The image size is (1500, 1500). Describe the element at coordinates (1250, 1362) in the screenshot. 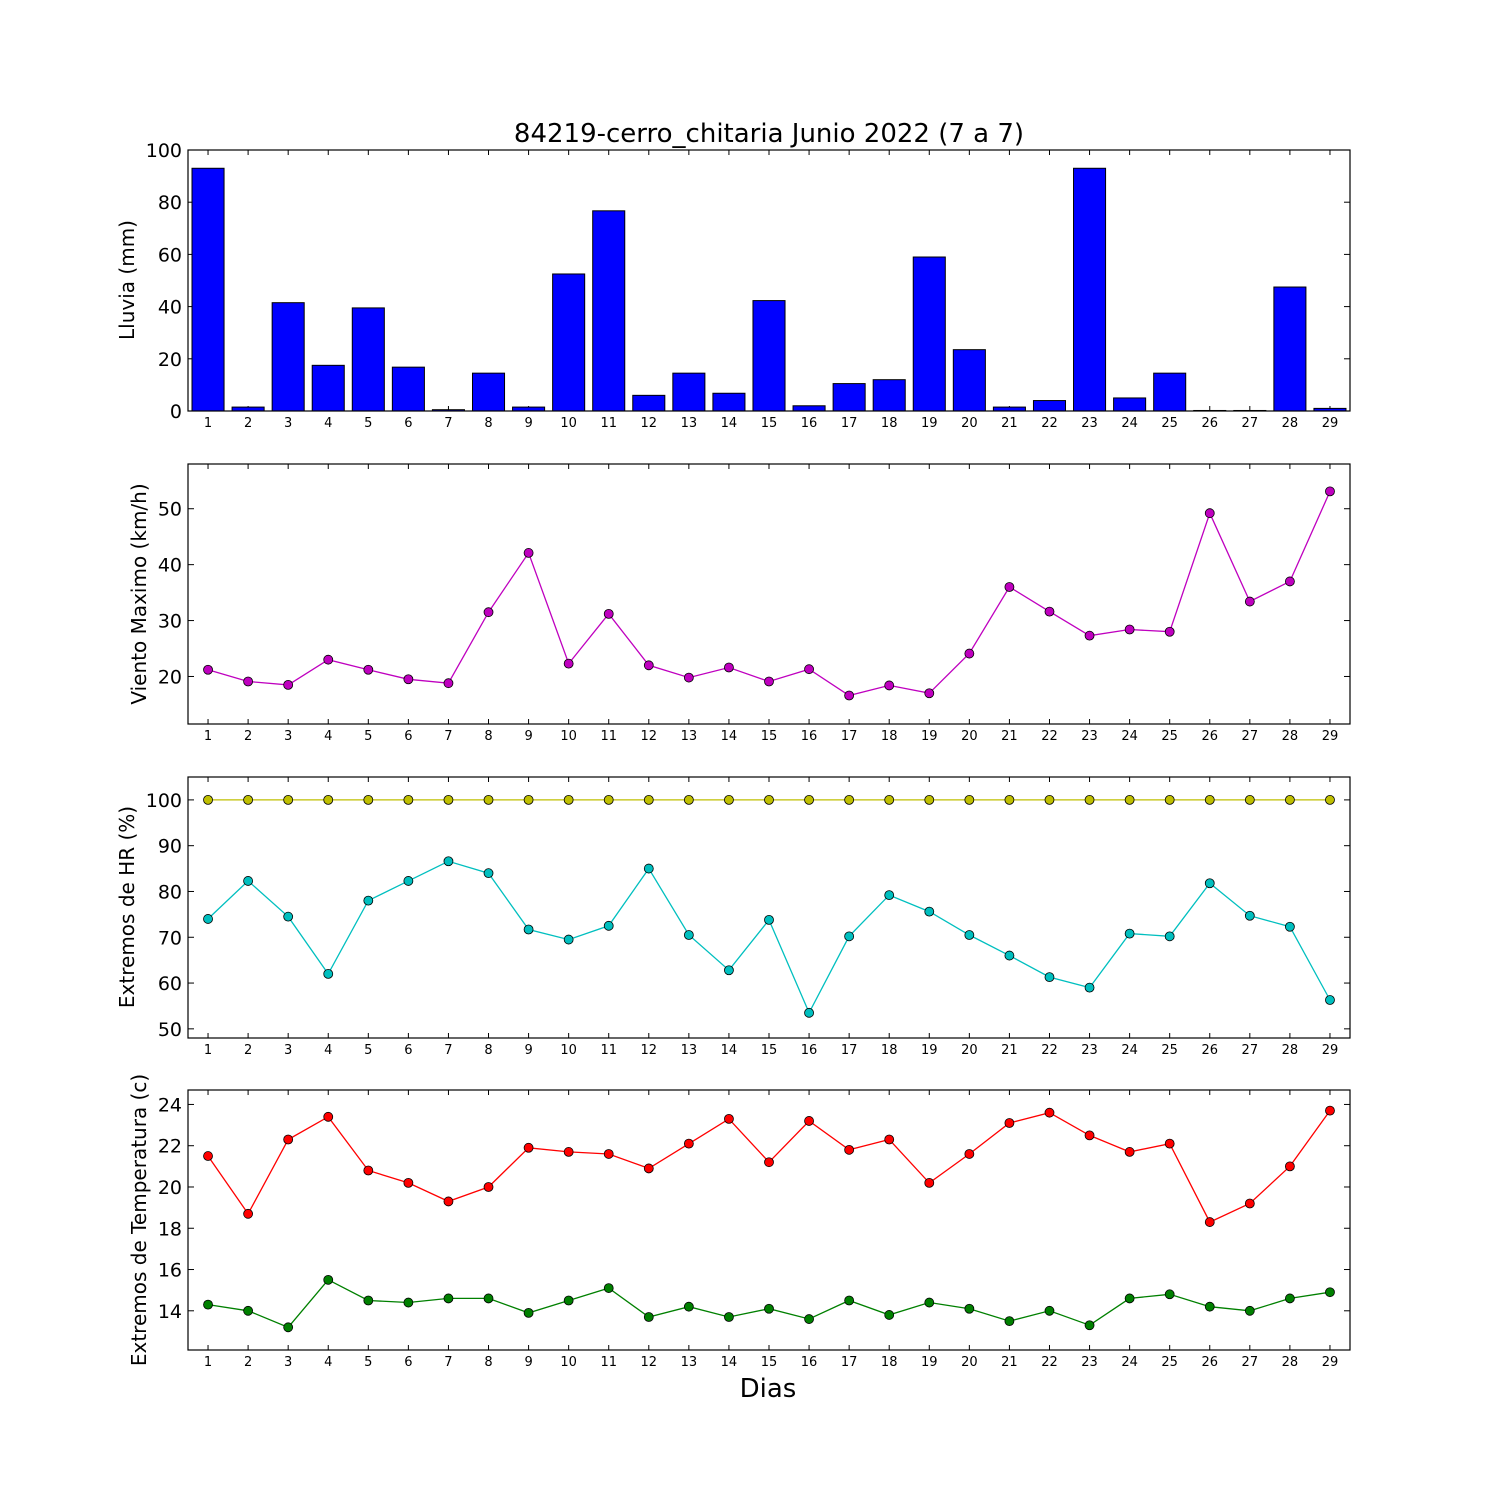

I see `temperature-xtick-label: 27` at that location.